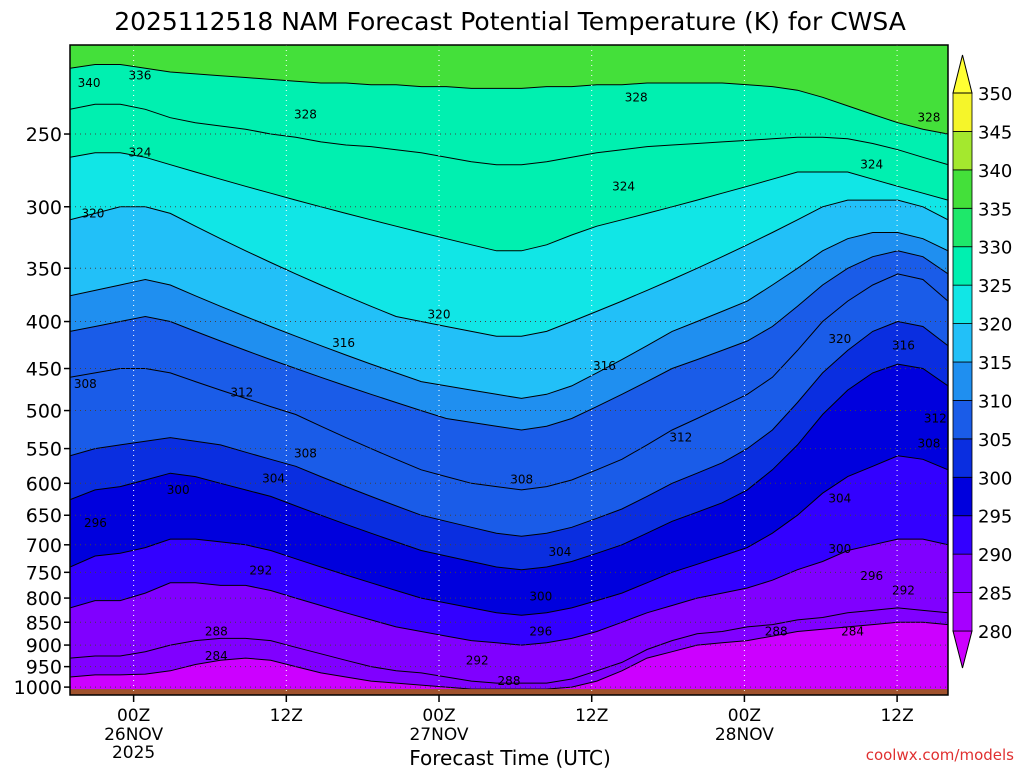  Describe the element at coordinates (44, 516) in the screenshot. I see `y-tick-label: 650` at that location.